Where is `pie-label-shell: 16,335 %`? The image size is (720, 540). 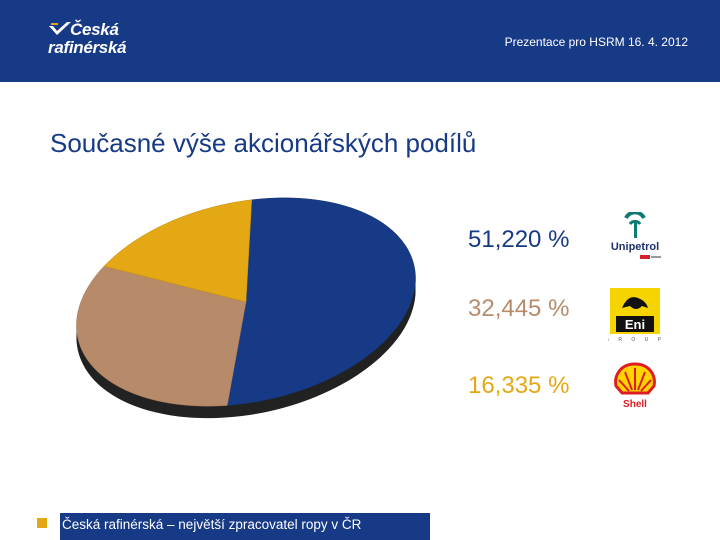 pie-label-shell: 16,335 % is located at coordinates (519, 385).